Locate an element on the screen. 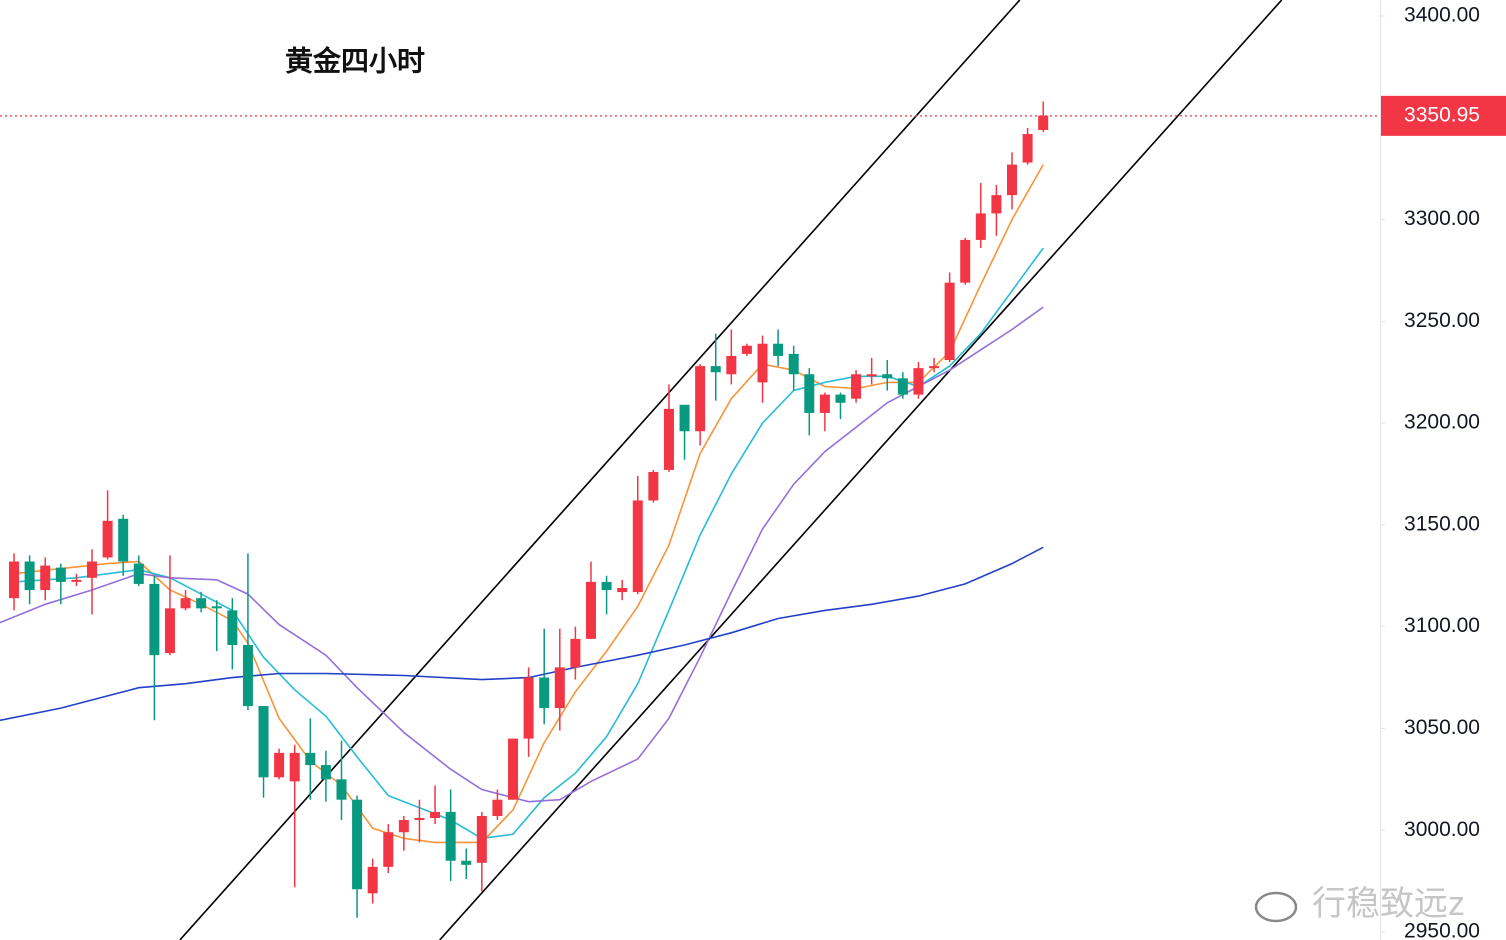 The image size is (1506, 940). y-tick-label: 3050.00 is located at coordinates (1442, 727).